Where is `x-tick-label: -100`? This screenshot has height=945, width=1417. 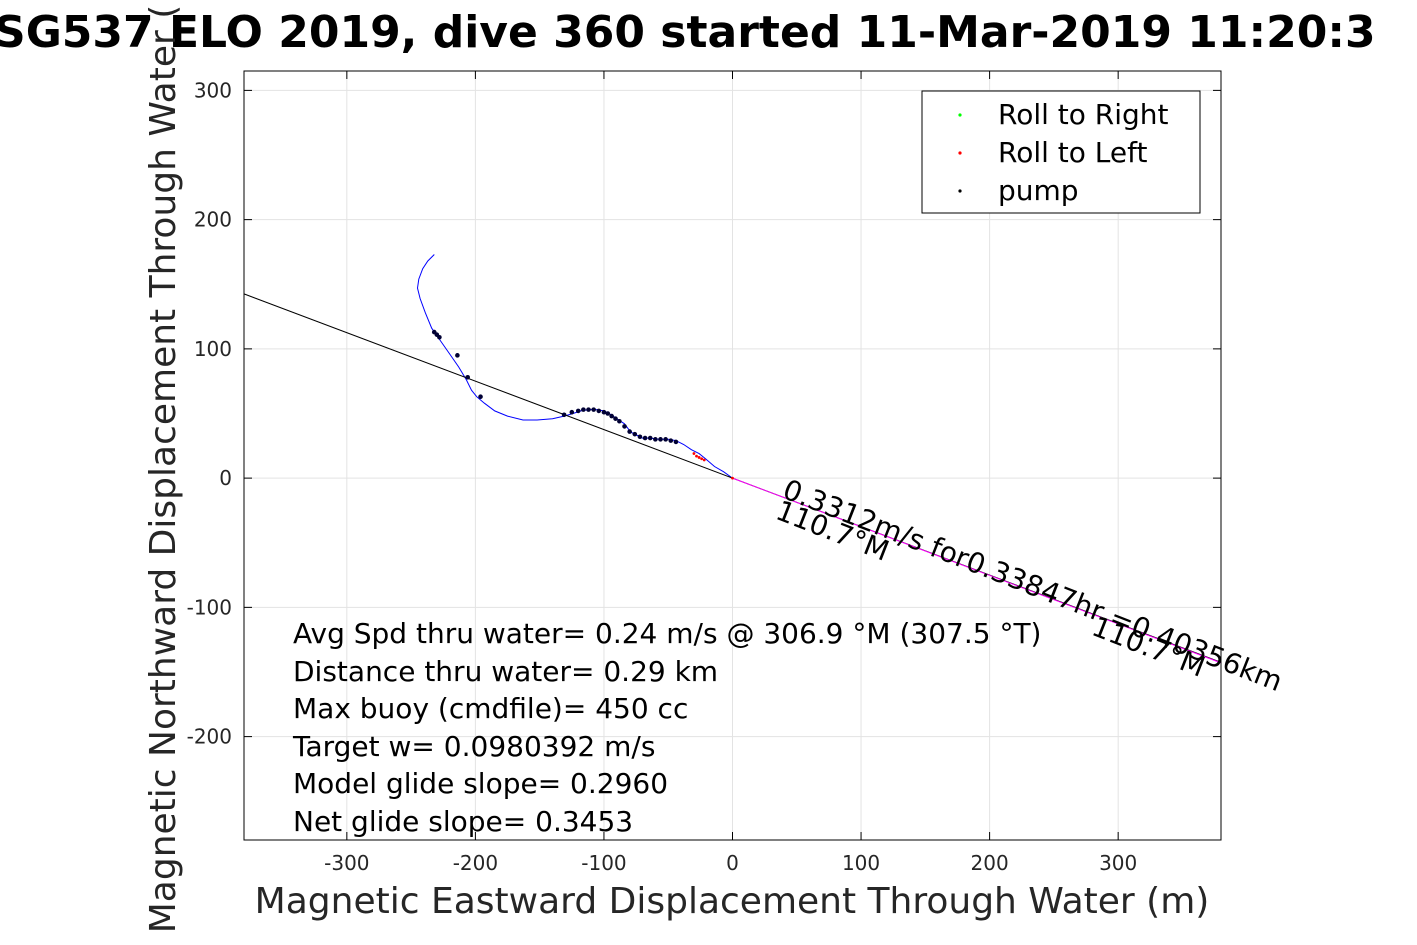 x-tick-label: -100 is located at coordinates (603, 863).